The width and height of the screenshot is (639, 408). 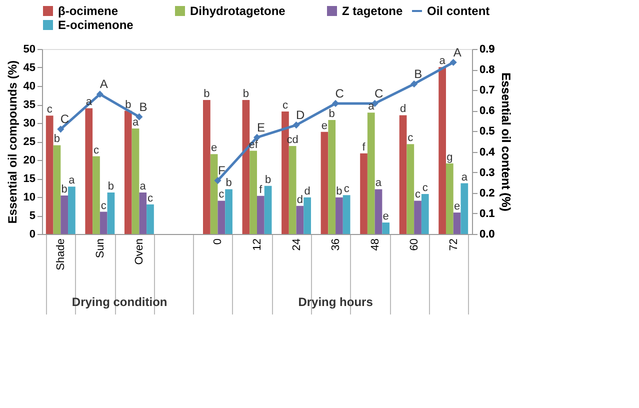 What do you see at coordinates (29, 124) in the screenshot?
I see `y-tick-label: 30` at bounding box center [29, 124].